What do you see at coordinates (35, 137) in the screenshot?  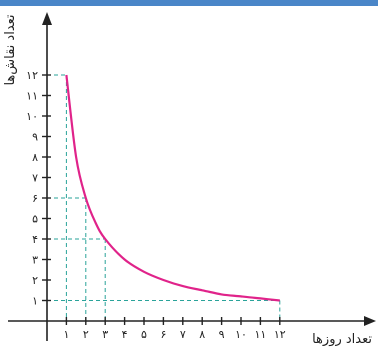 I see `y-tick-label: ۹` at bounding box center [35, 137].